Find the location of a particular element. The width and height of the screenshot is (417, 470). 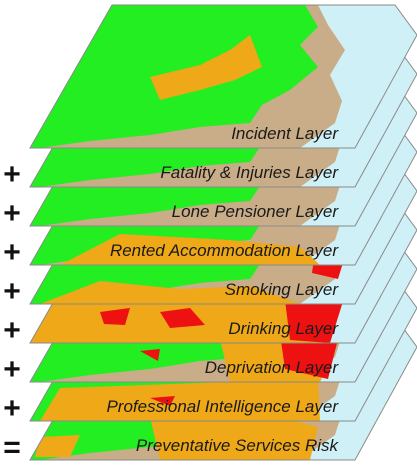

layer-label: Professional Intelligence Layer is located at coordinates (222, 406).